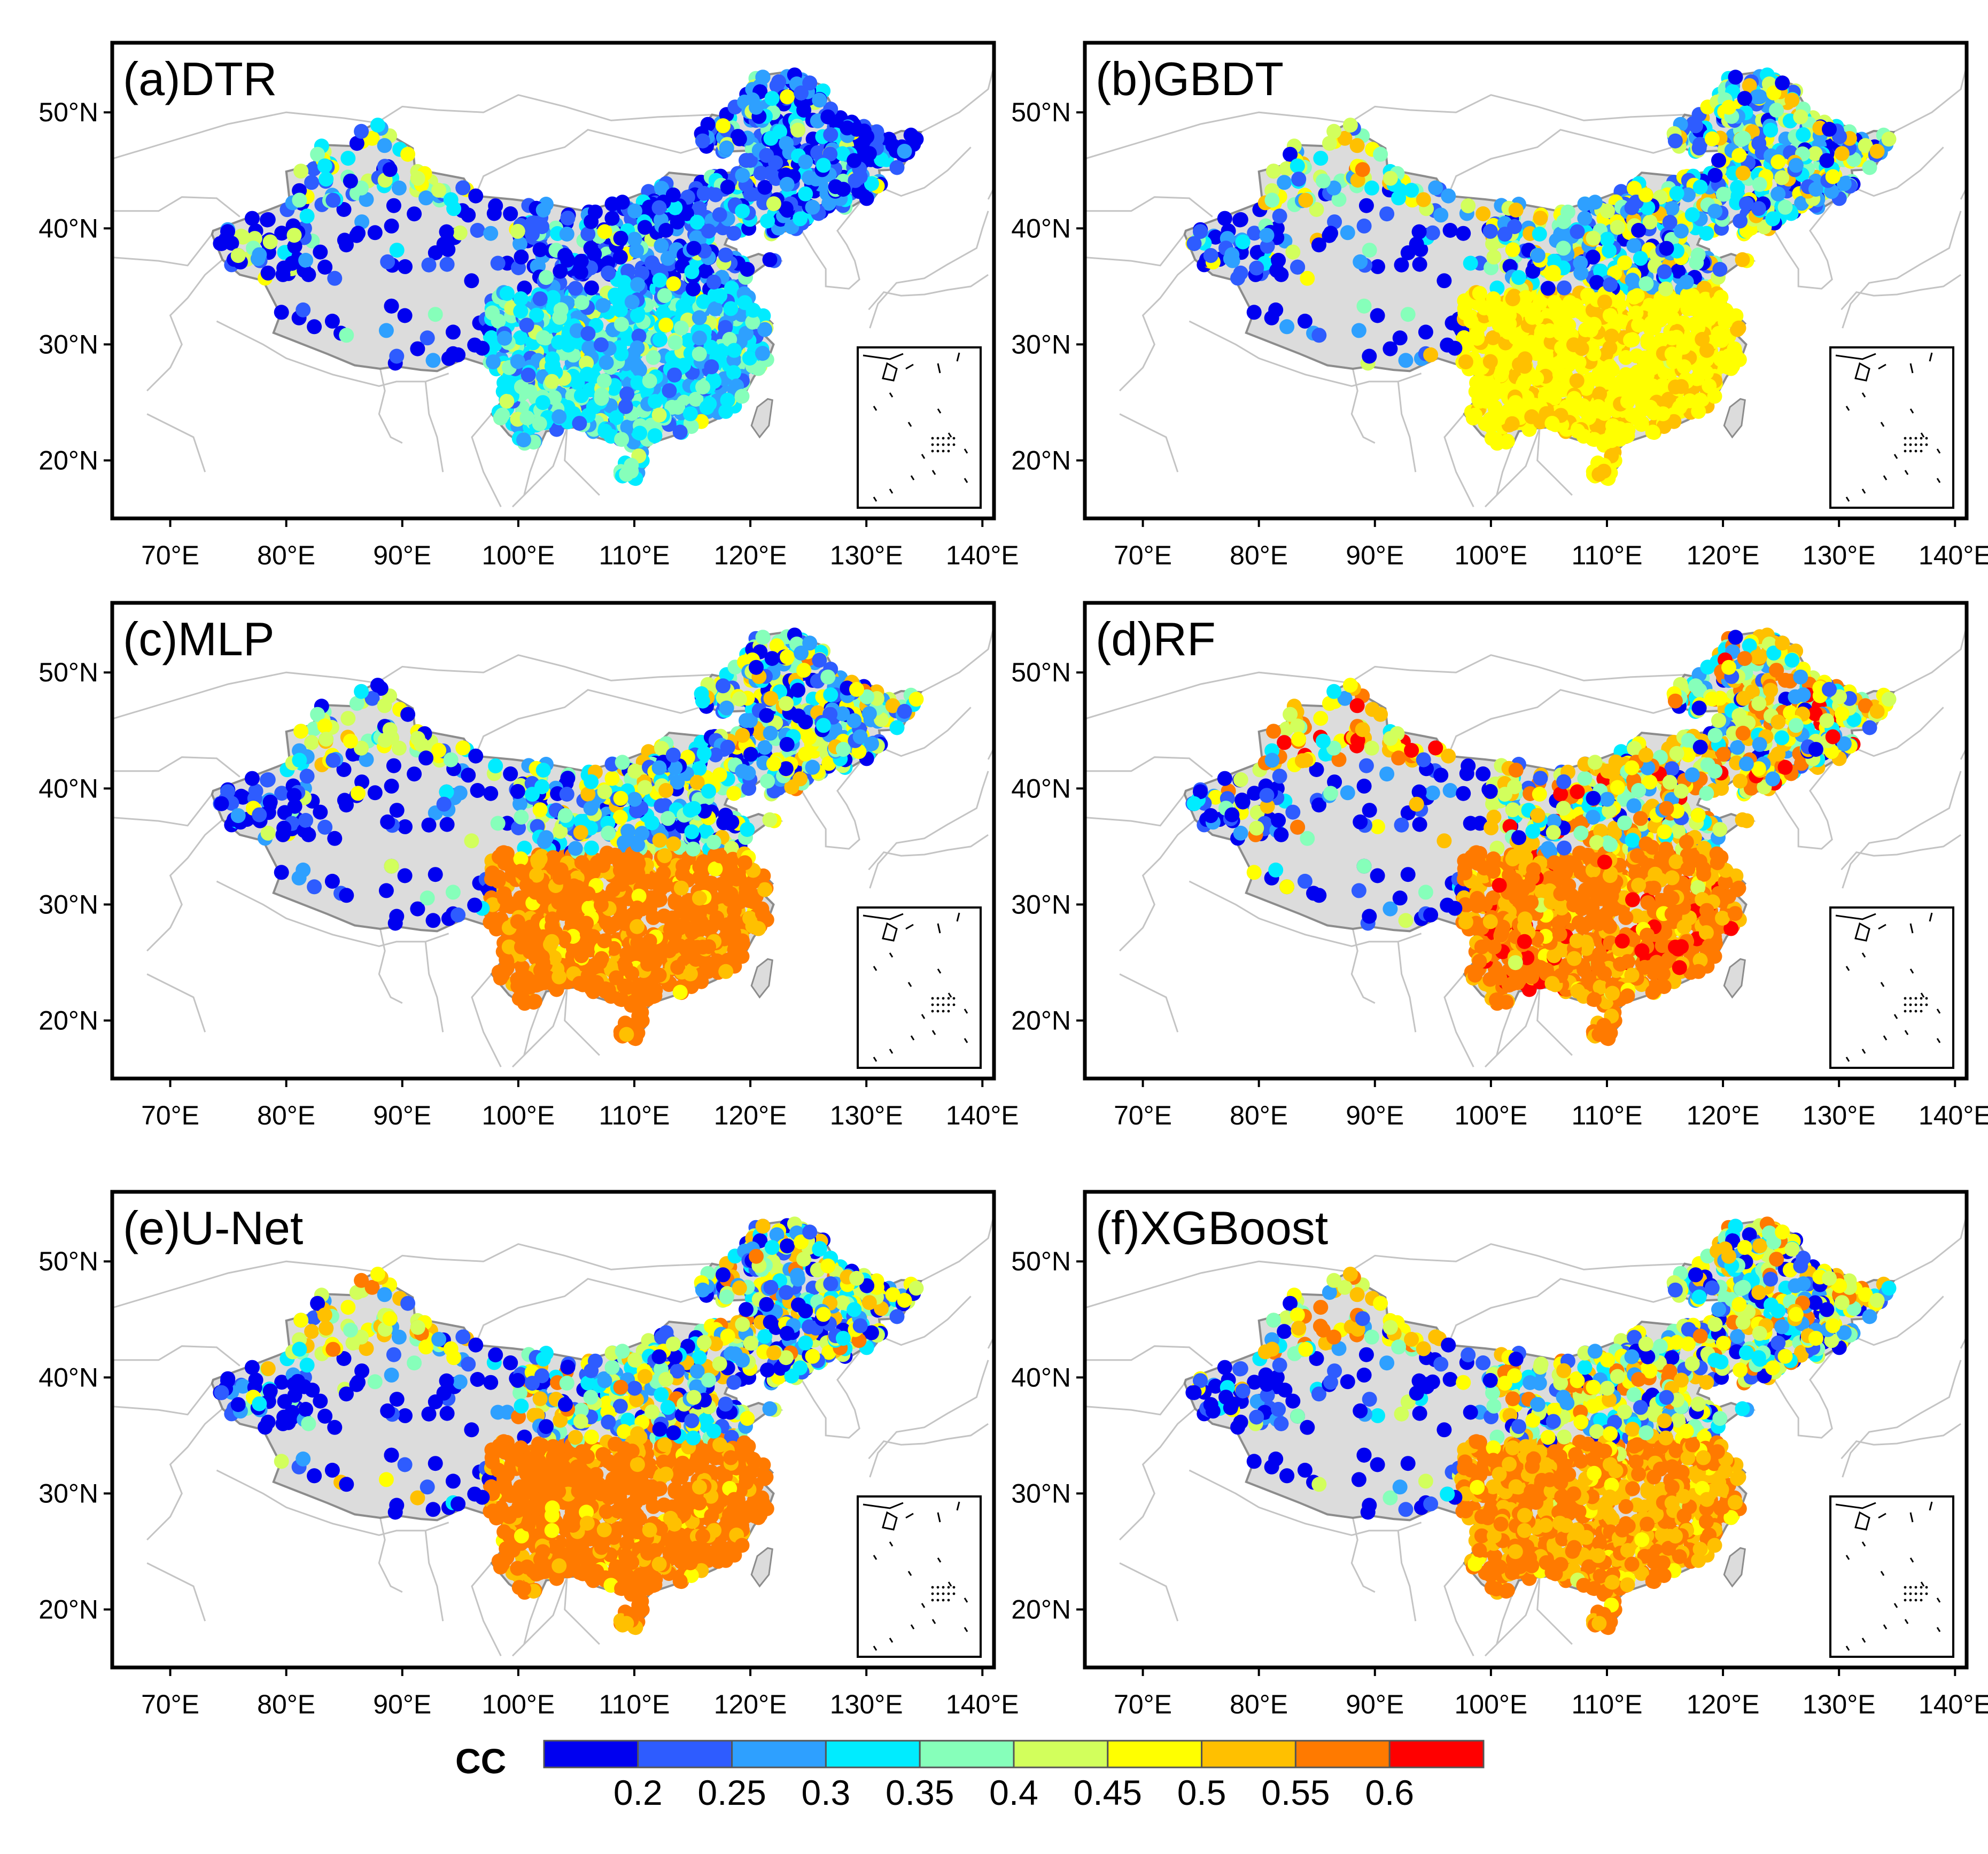 The height and width of the screenshot is (1854, 1988). What do you see at coordinates (1190, 78) in the screenshot?
I see `panel-title: (b)GBDT` at bounding box center [1190, 78].